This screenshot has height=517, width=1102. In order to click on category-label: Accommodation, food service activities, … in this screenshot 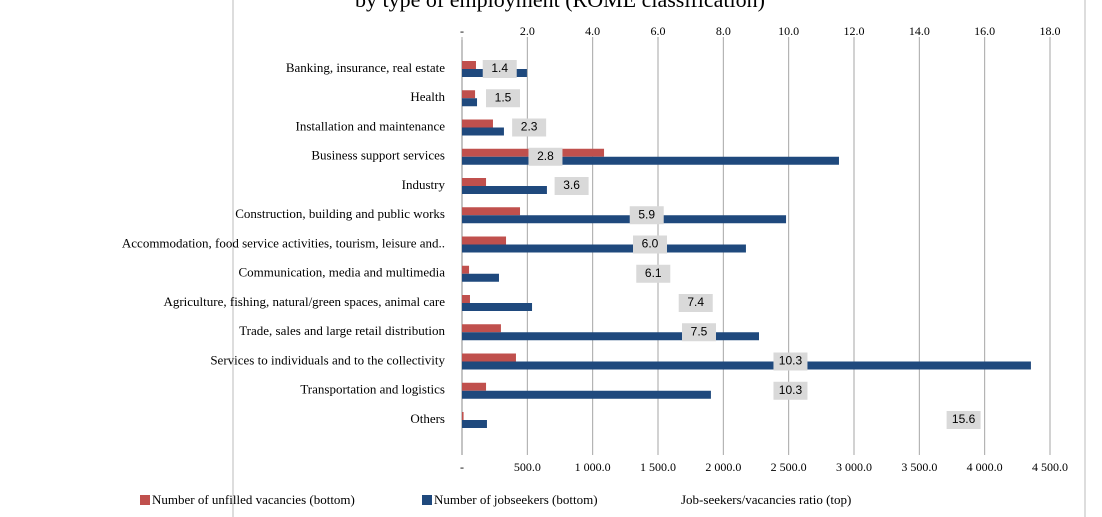, I will do `click(283, 242)`.